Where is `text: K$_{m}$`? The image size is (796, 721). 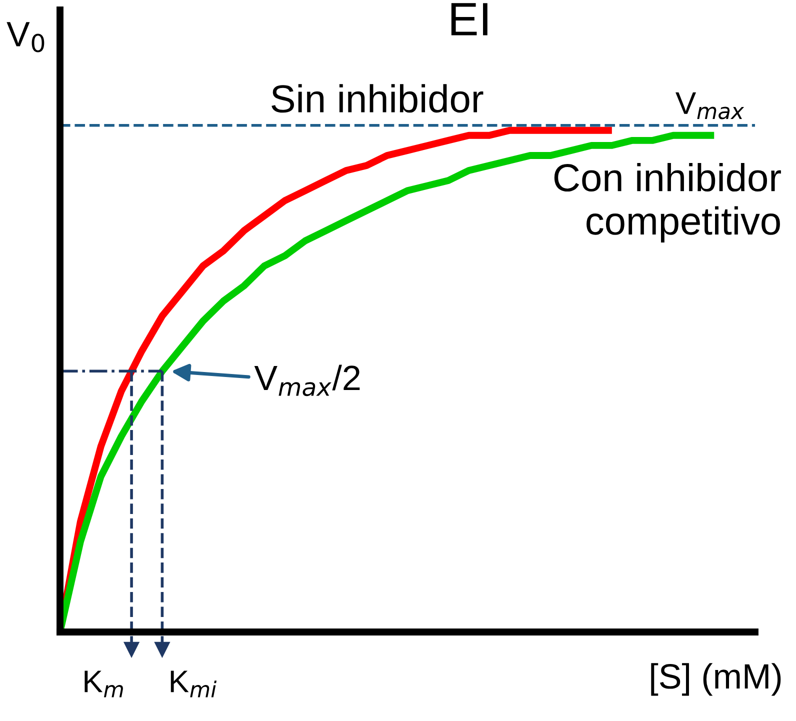
text: K$_{m}$ is located at coordinates (103, 684).